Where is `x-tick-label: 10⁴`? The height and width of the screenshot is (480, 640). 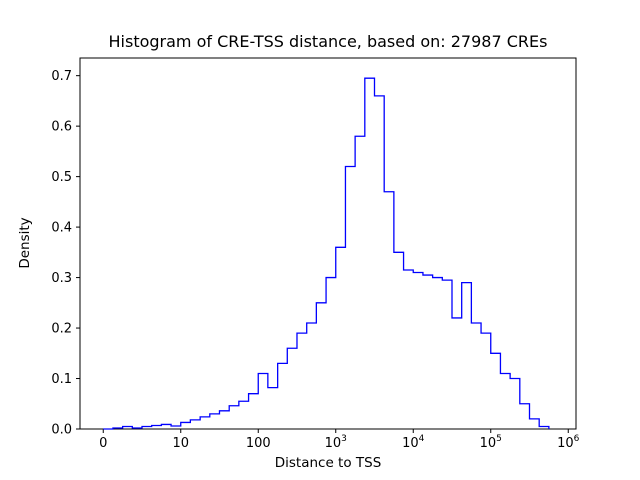
x-tick-label: 10⁴ is located at coordinates (413, 442).